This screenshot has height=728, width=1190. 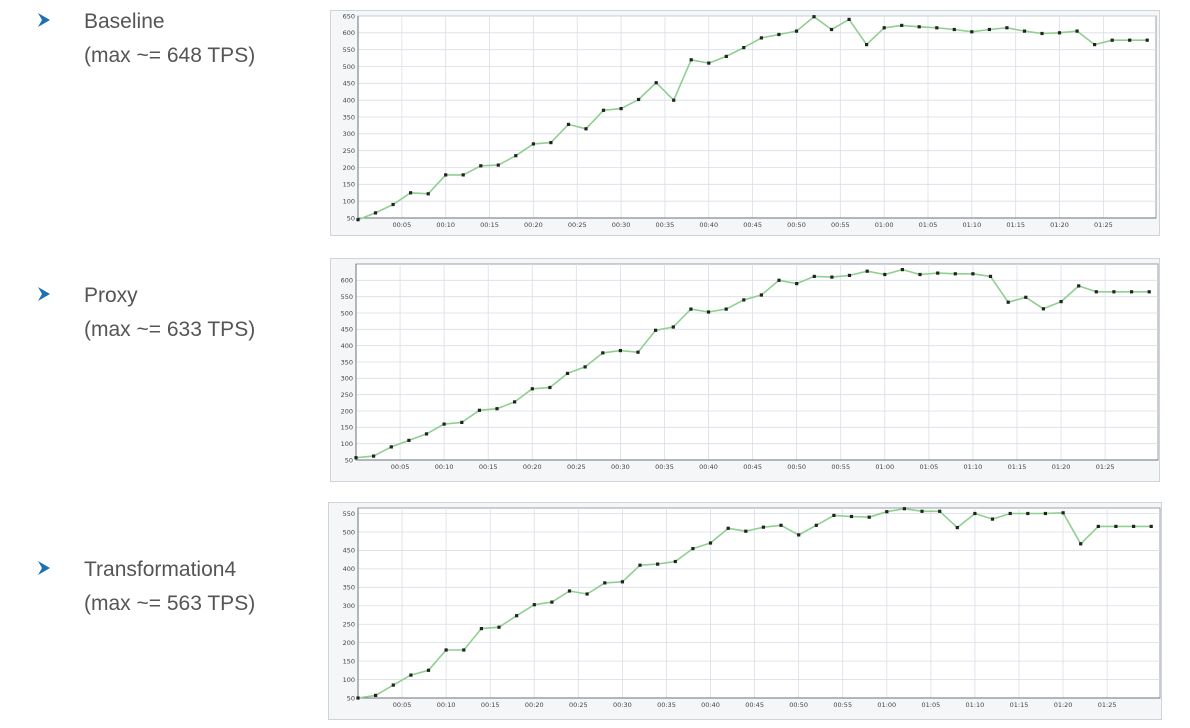 What do you see at coordinates (349, 606) in the screenshot?
I see `y-tick-label: 300` at bounding box center [349, 606].